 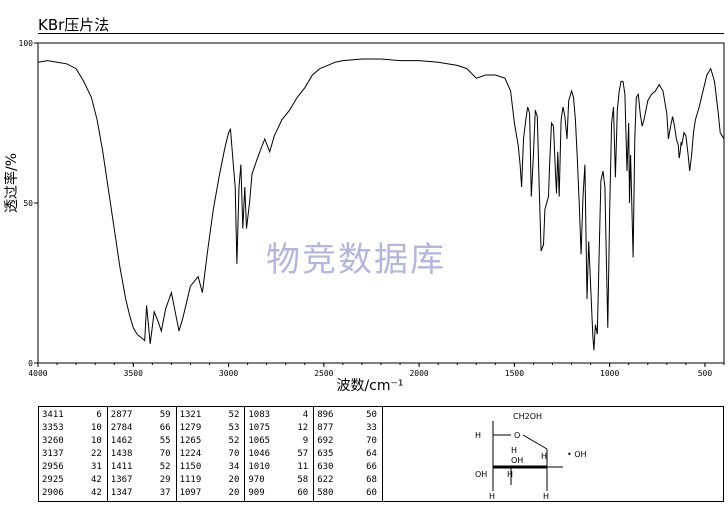 What do you see at coordinates (325, 467) in the screenshot?
I see `peak-wavenumber: 630` at bounding box center [325, 467].